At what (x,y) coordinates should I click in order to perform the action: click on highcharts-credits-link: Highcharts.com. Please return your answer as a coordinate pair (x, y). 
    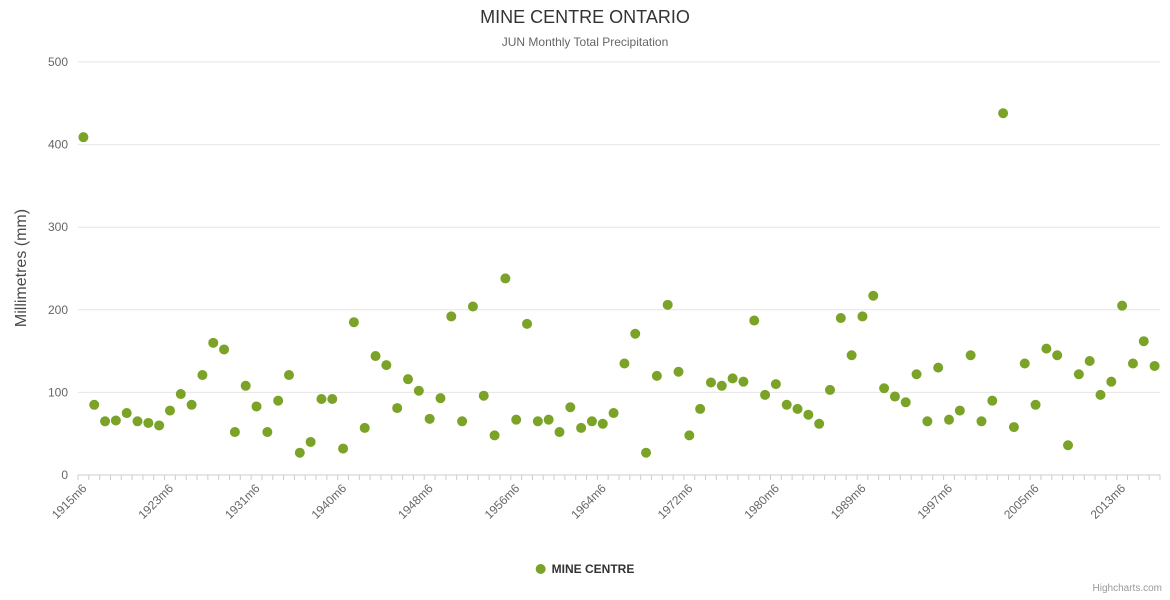
    Looking at the image, I should click on (1127, 588).